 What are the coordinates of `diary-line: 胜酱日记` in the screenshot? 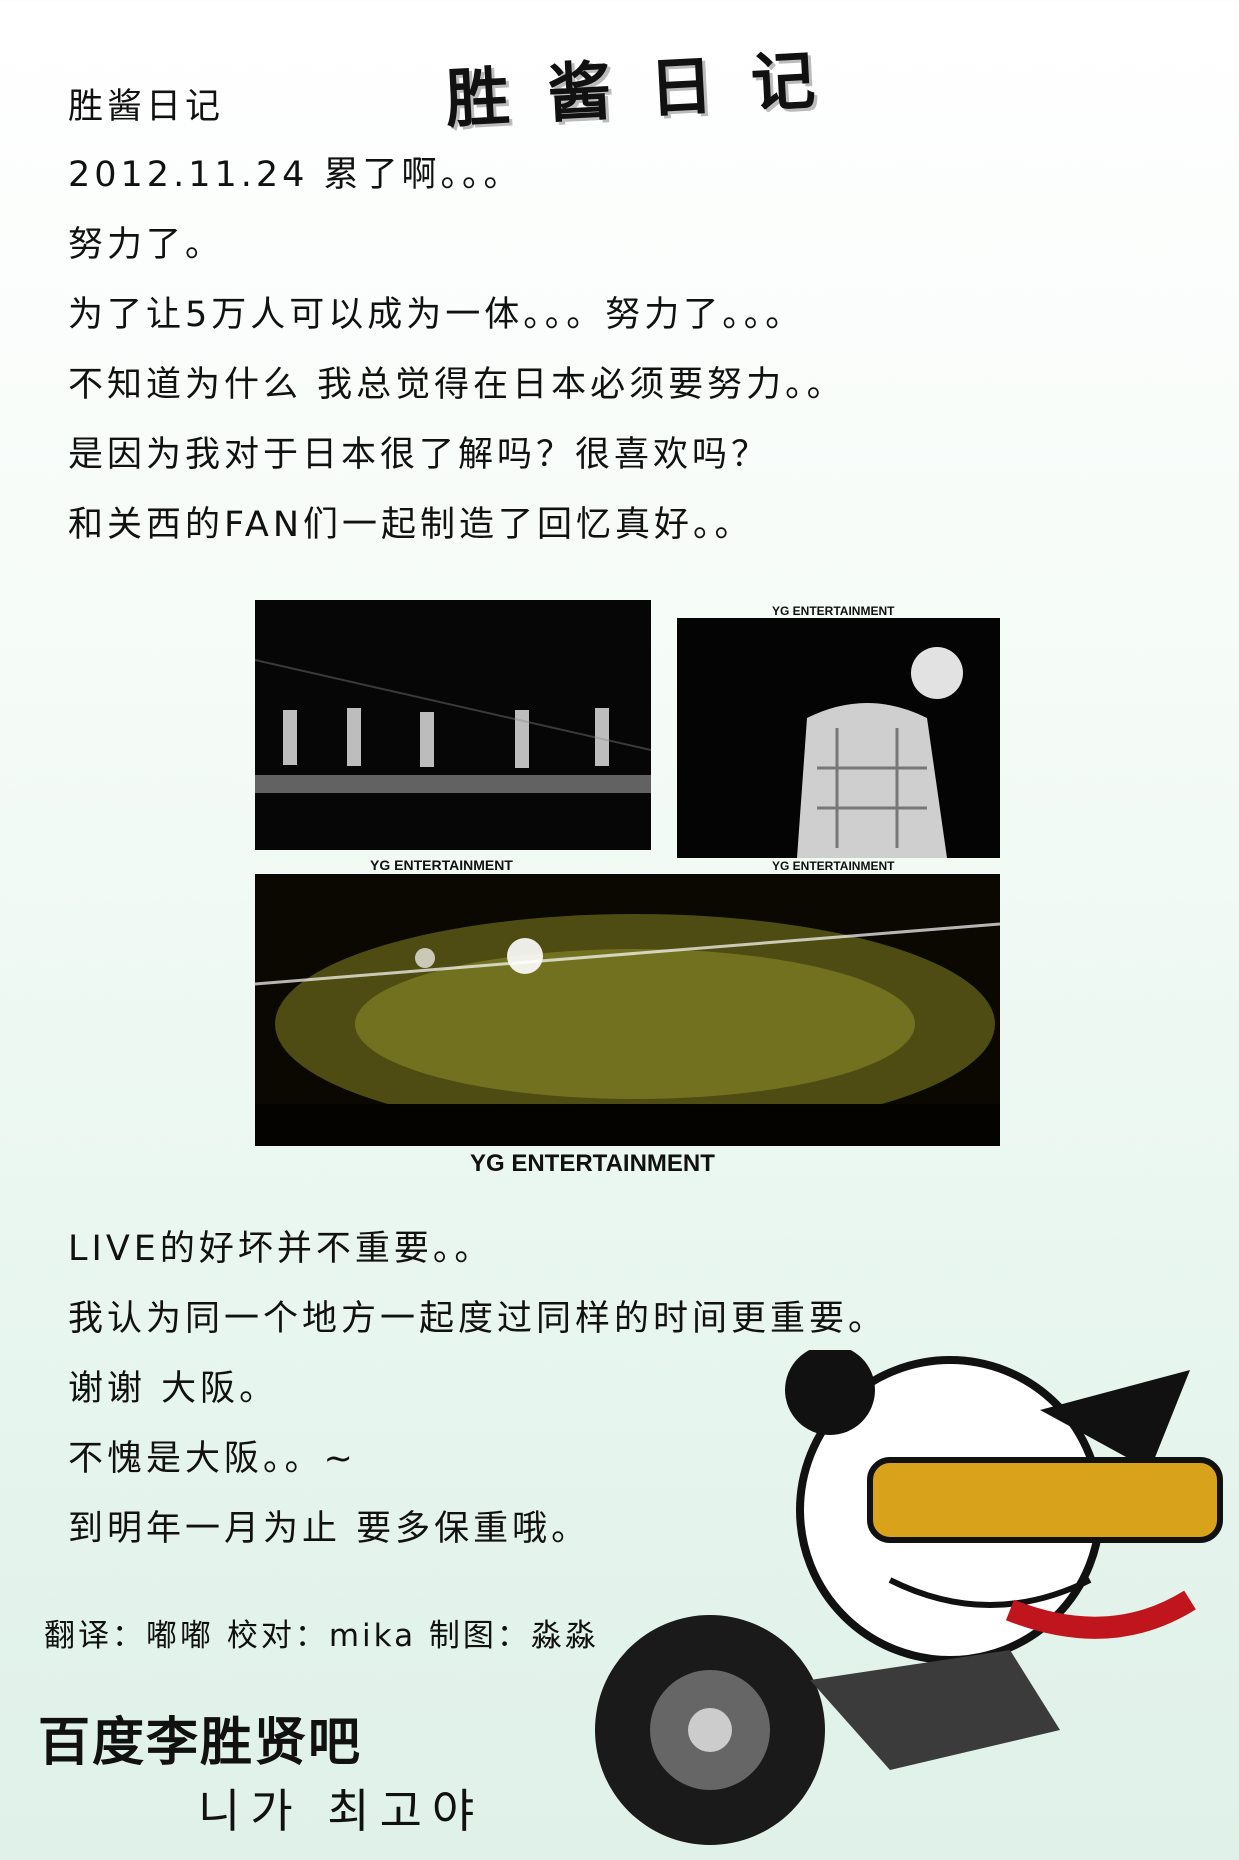 It's located at (146, 107).